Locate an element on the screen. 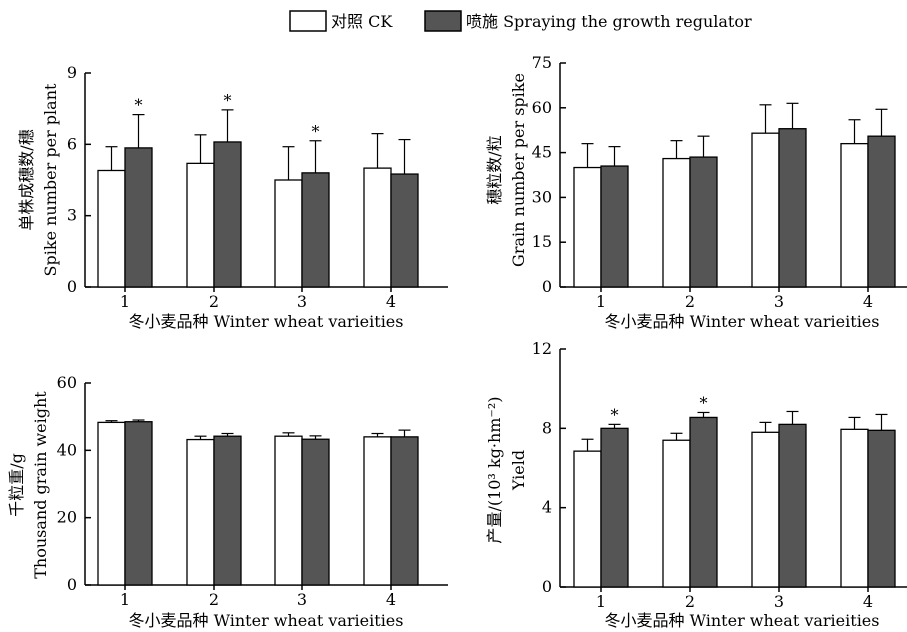 Image resolution: width=907 pixels, height=632 pixels. y-axis-label-en: Grain number per spike is located at coordinates (518, 170).